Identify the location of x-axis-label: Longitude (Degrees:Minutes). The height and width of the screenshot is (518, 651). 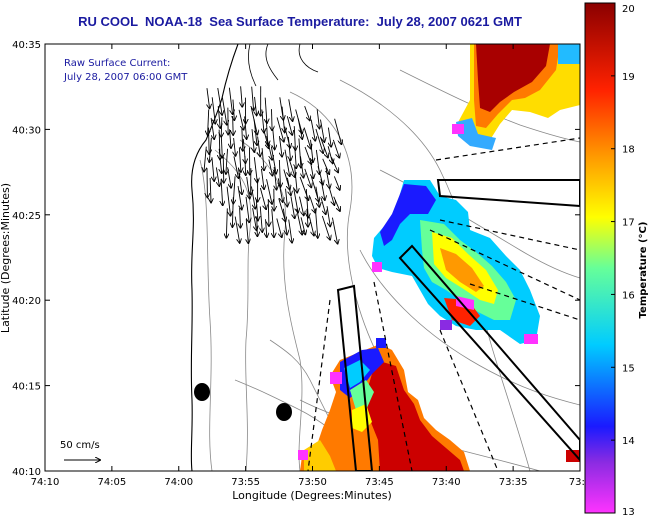
(312, 495).